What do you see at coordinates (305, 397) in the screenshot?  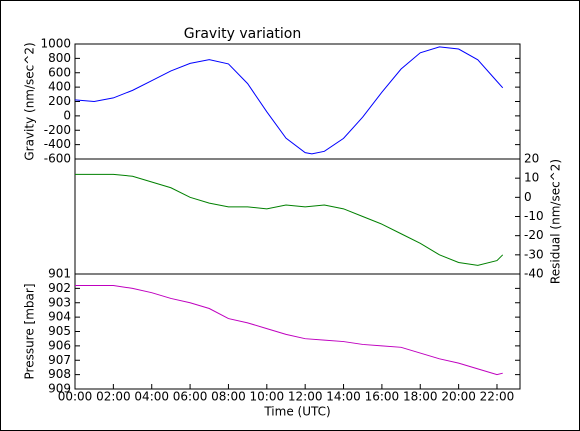 I see `x-tick-label: 12:00` at bounding box center [305, 397].